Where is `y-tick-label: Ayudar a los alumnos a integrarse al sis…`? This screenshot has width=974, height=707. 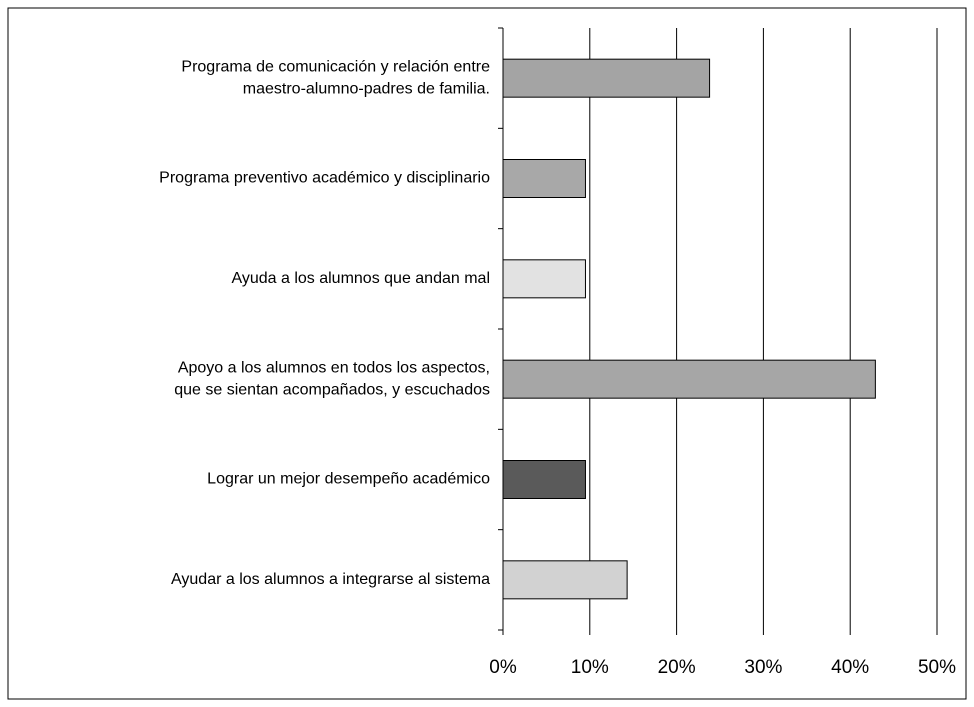
y-tick-label: Ayudar a los alumnos a integrarse al sis… is located at coordinates (330, 579).